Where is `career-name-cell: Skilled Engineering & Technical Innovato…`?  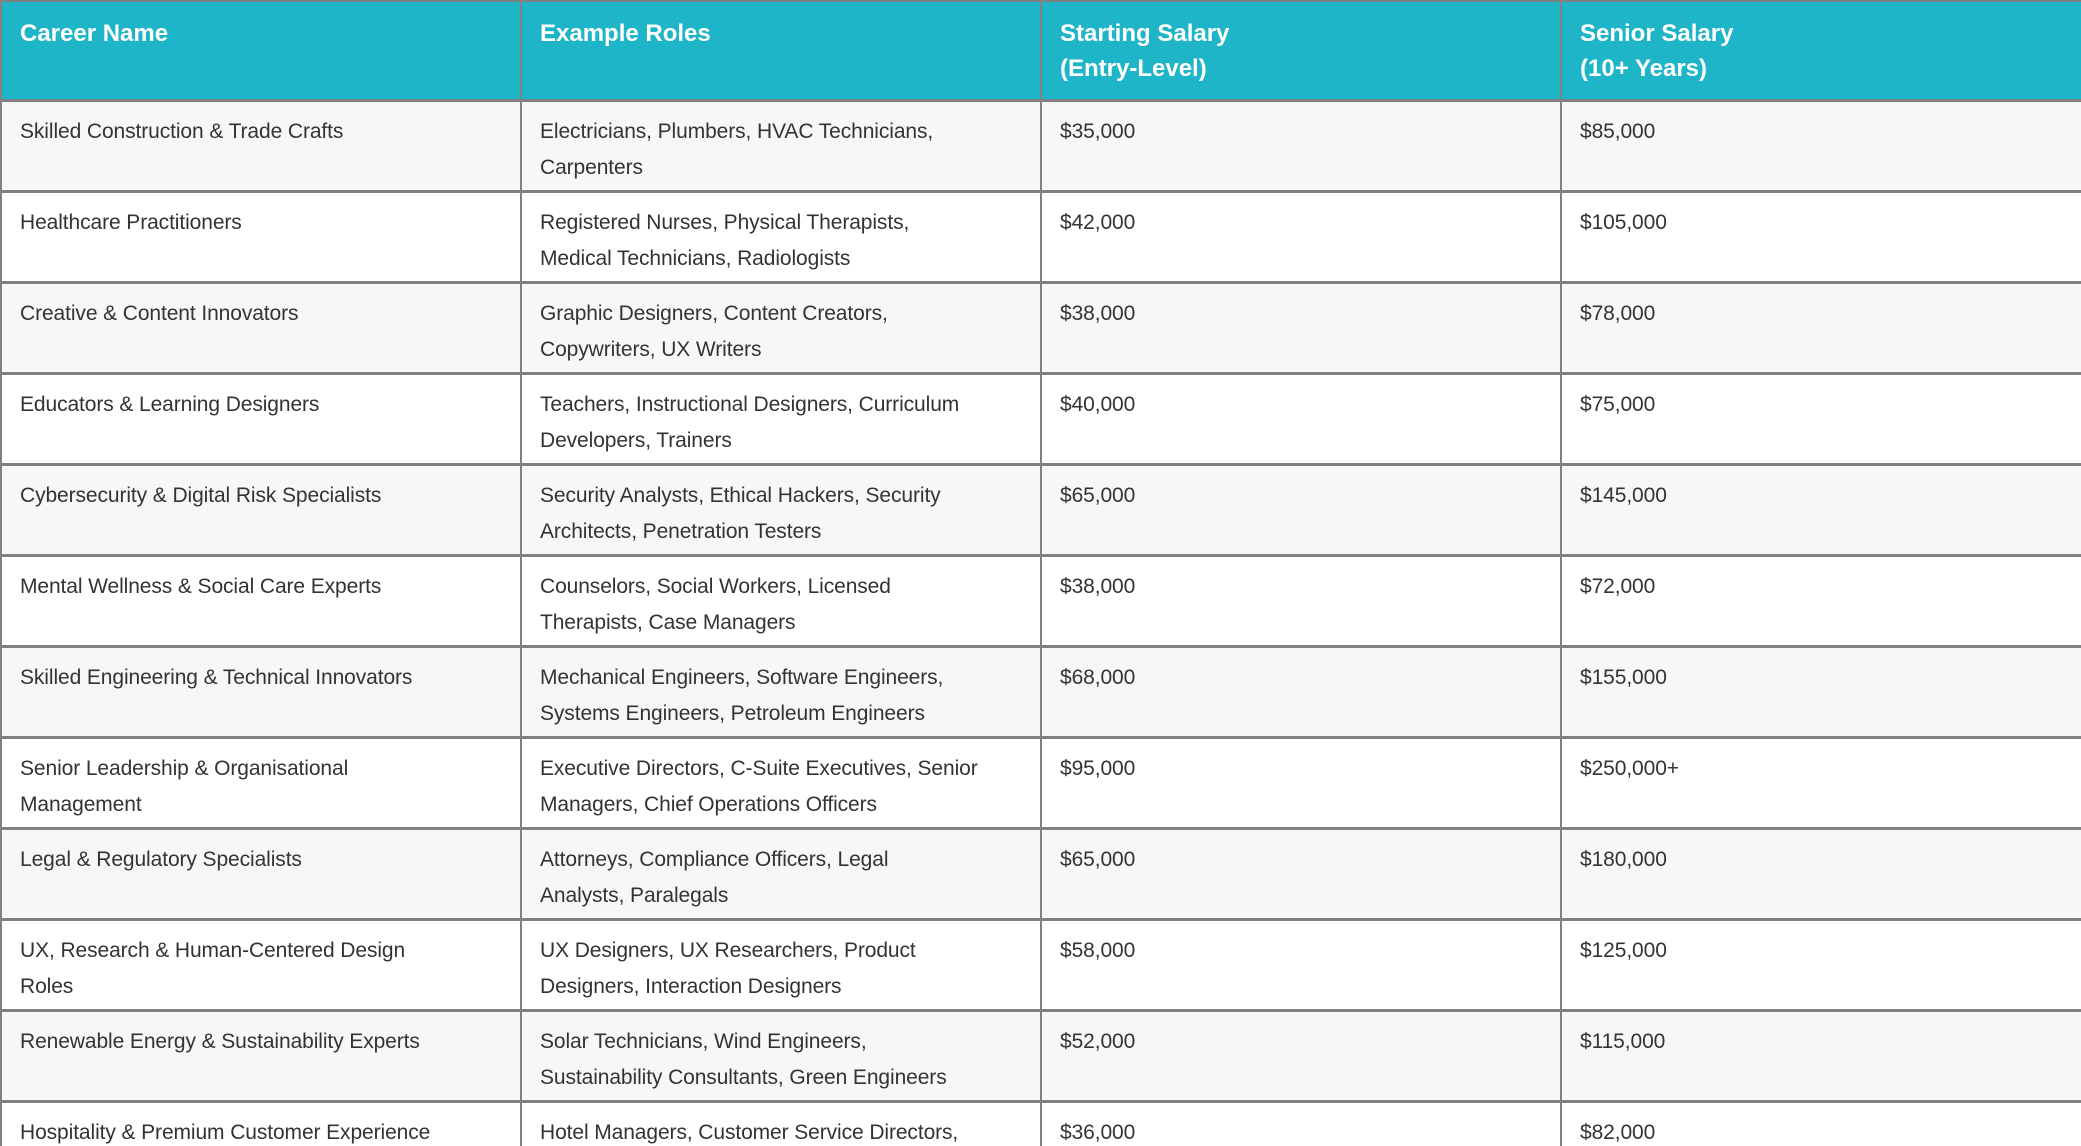 career-name-cell: Skilled Engineering & Technical Innovato… is located at coordinates (261, 691).